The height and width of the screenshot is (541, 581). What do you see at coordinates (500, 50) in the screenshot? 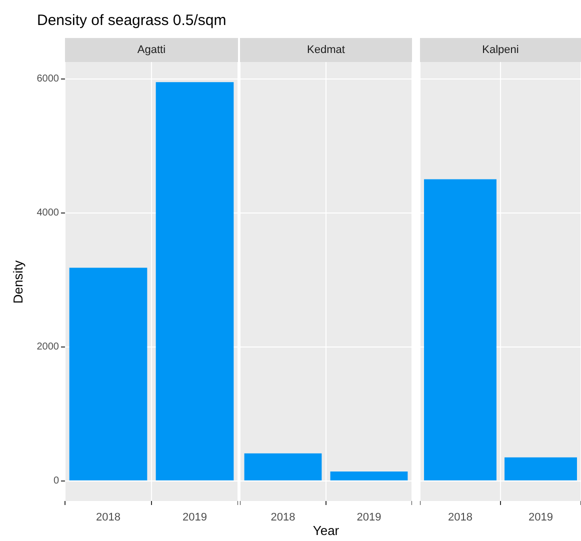
I see `chart-subtitle: Kalpeni` at bounding box center [500, 50].